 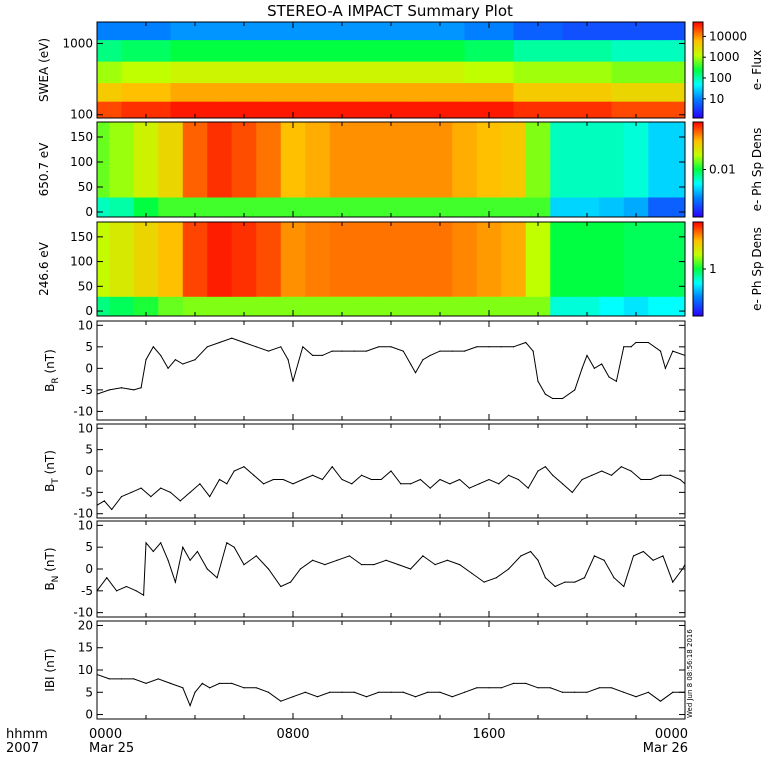 What do you see at coordinates (52, 370) in the screenshot?
I see `y-axis-label: BR (nT)` at bounding box center [52, 370].